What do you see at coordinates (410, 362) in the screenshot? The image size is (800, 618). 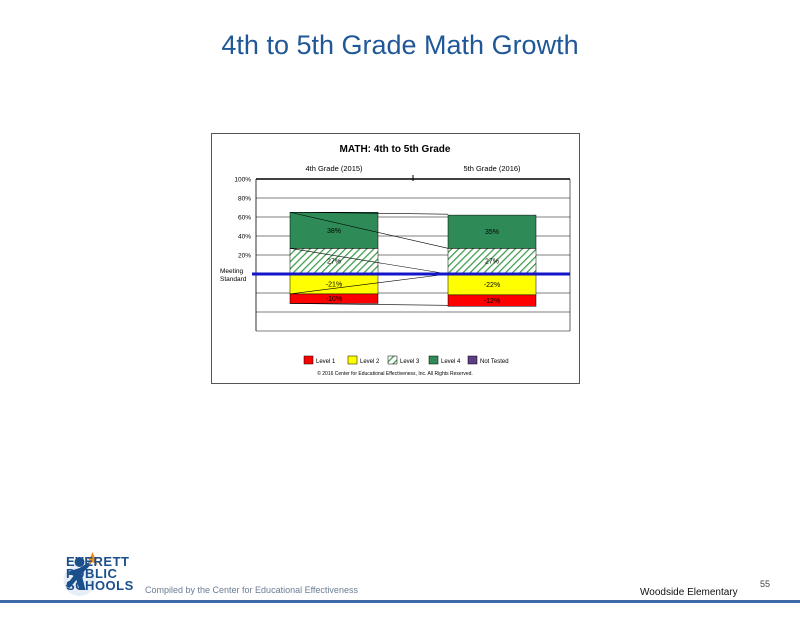 I see `legend-label: Level 3` at bounding box center [410, 362].